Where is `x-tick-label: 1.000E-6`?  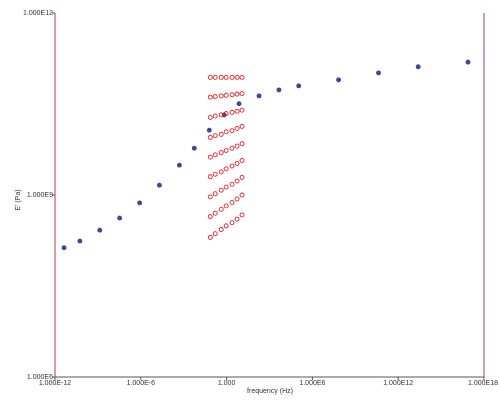
x-tick-label: 1.000E-6 is located at coordinates (141, 383).